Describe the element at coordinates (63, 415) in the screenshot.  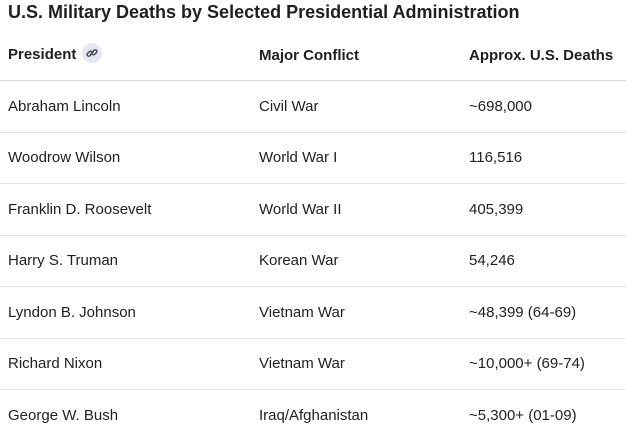
I see `cell-president: George W. Bush` at that location.